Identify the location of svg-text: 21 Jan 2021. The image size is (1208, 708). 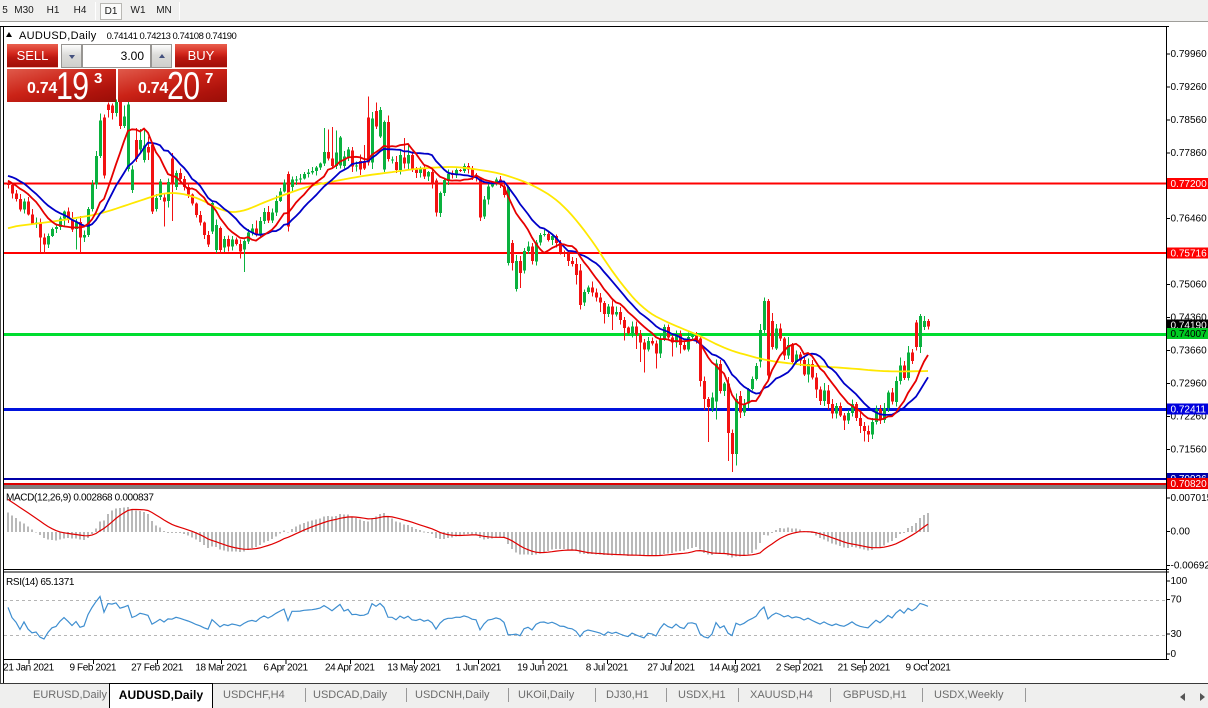
(28, 668).